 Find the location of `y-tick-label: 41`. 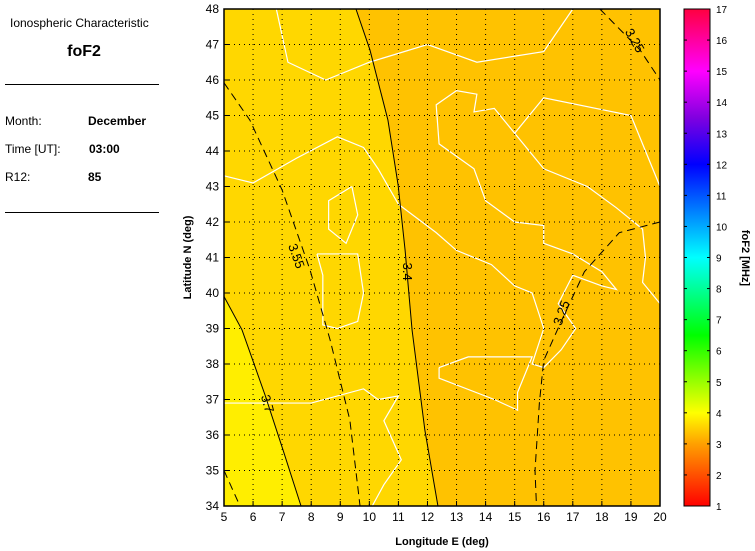

y-tick-label: 41 is located at coordinates (213, 258).